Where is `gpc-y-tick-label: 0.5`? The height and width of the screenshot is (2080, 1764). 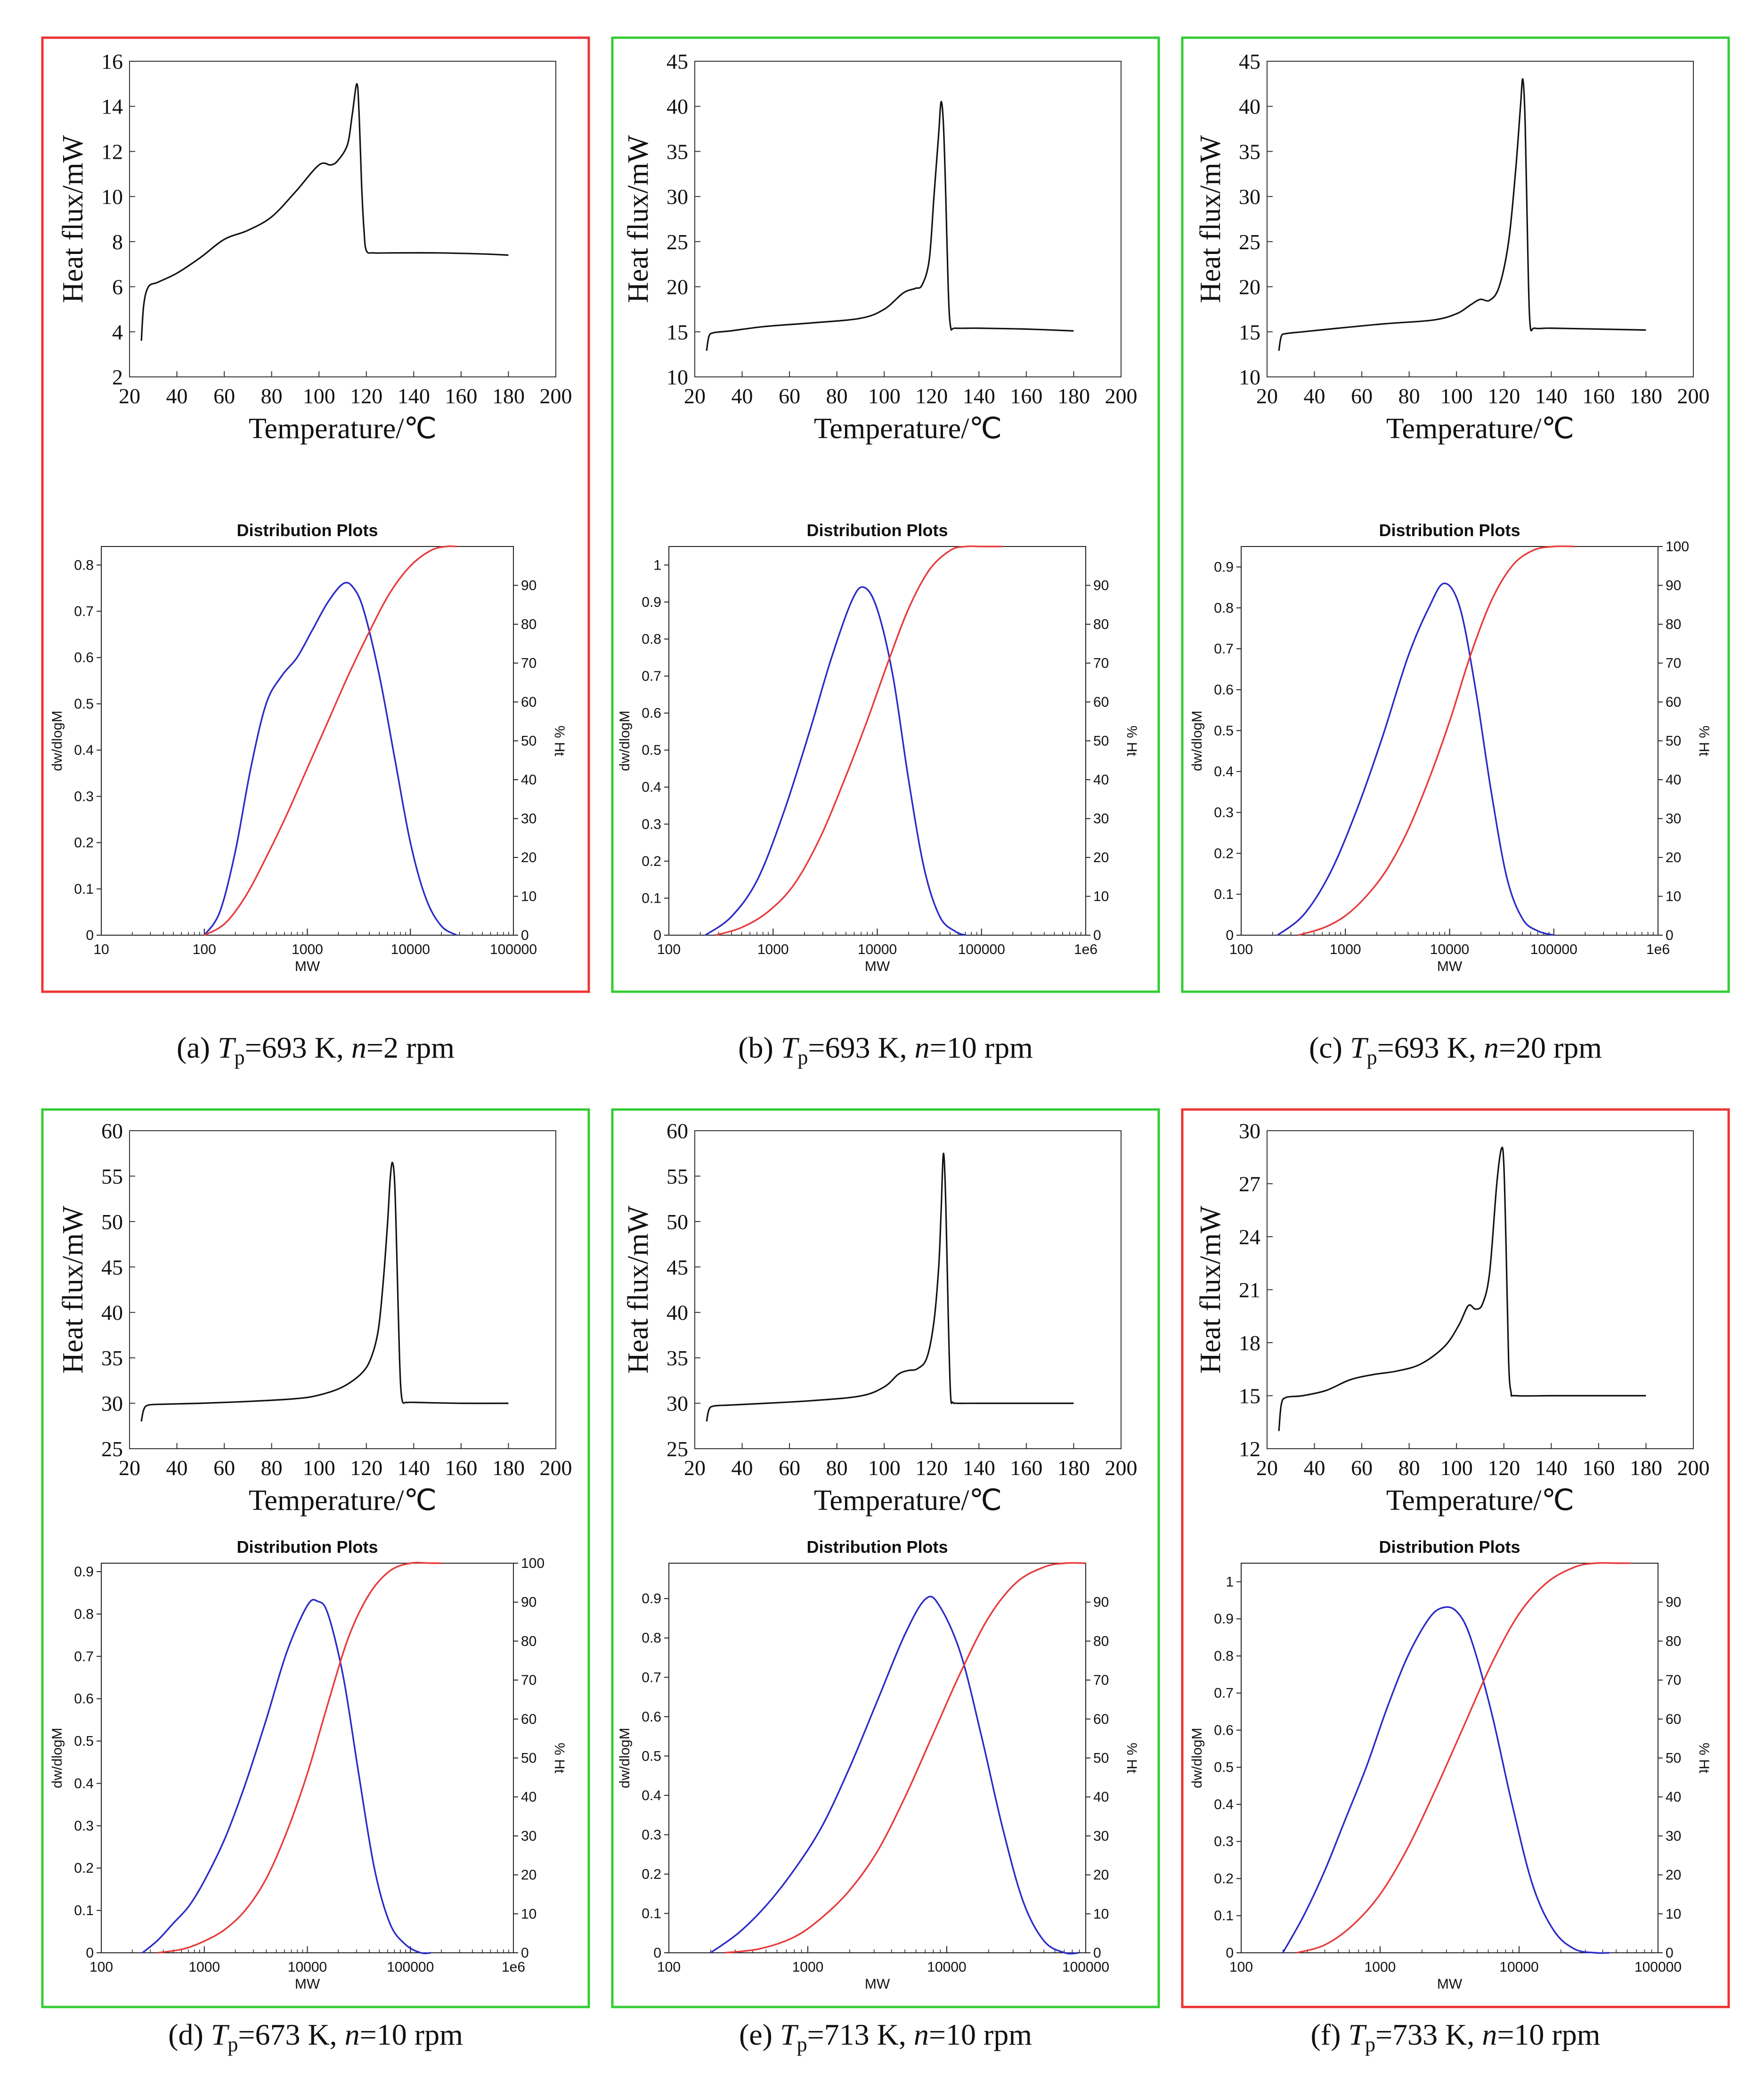 gpc-y-tick-label: 0.5 is located at coordinates (84, 704).